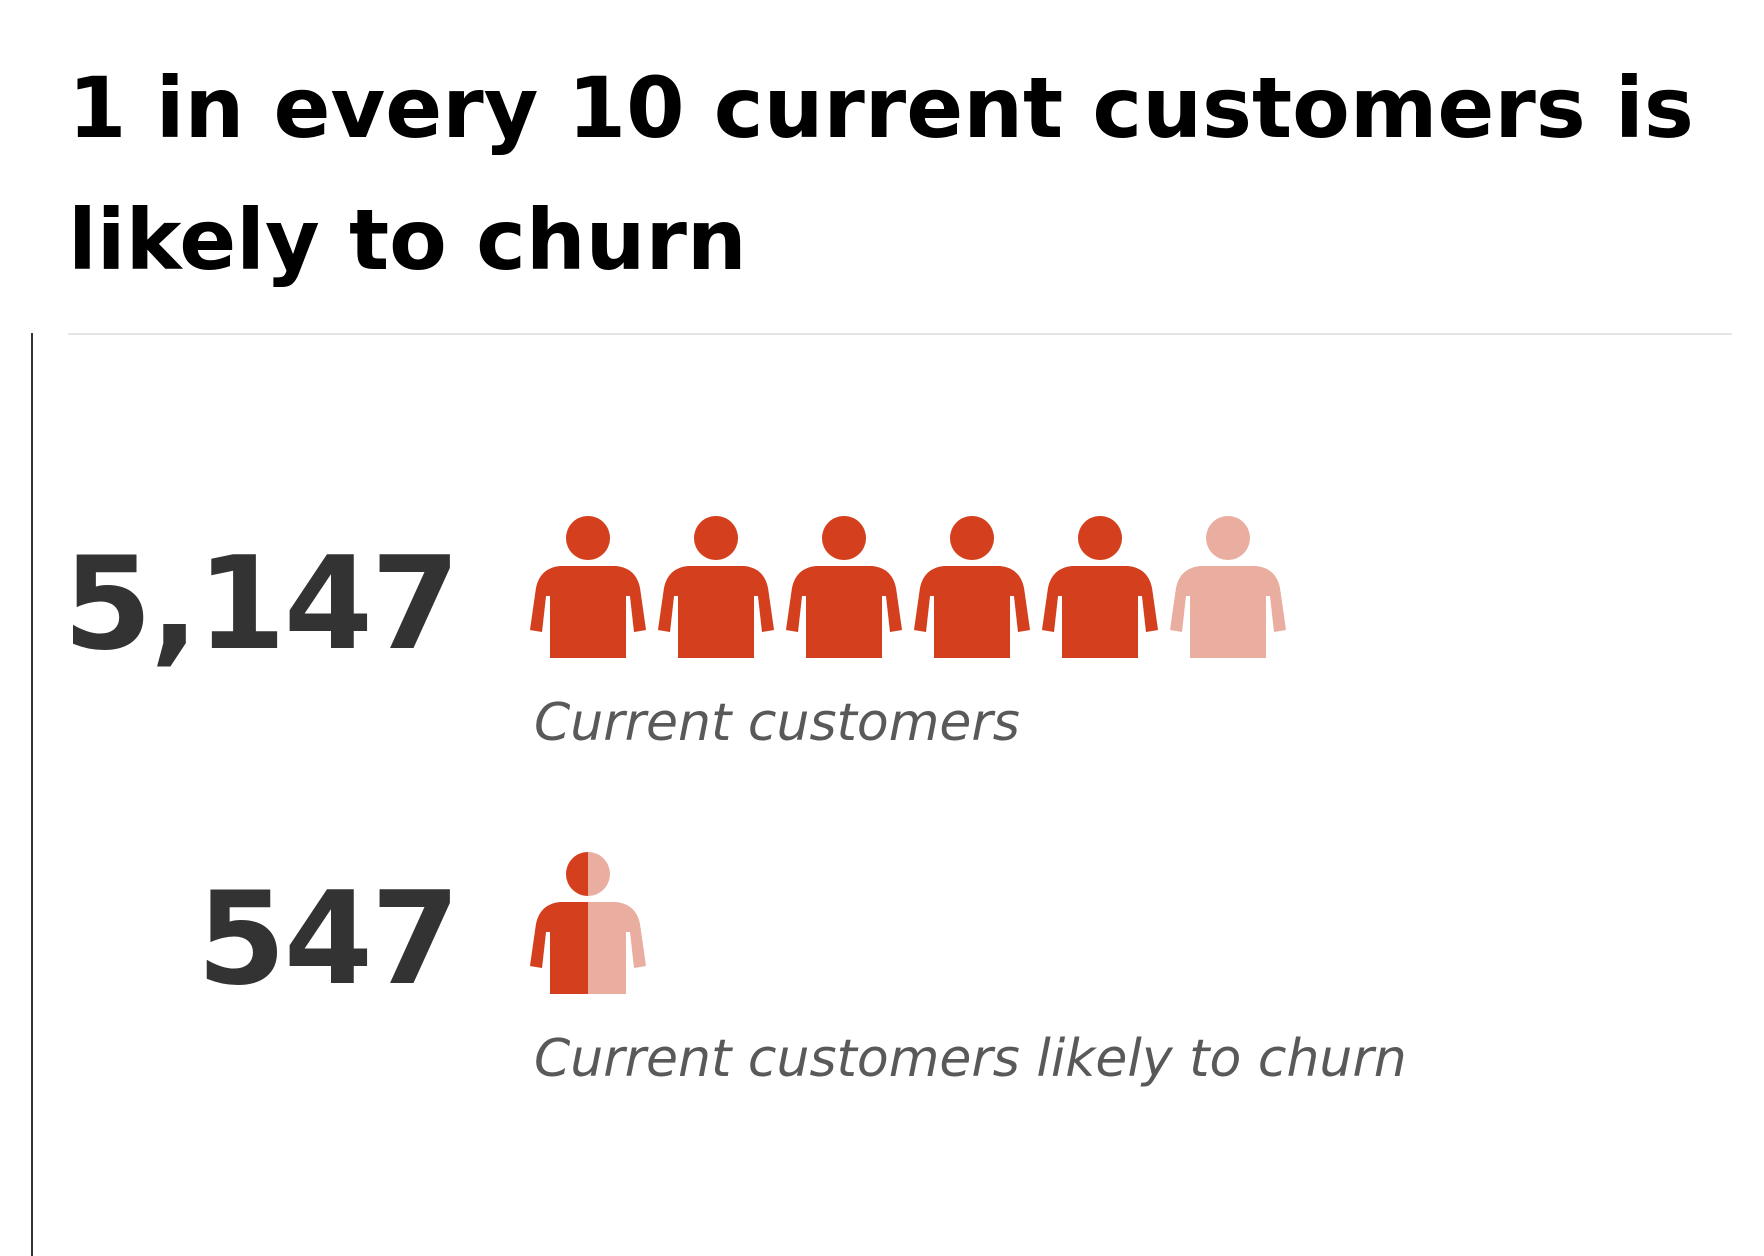 The width and height of the screenshot is (1764, 1256). I want to click on current-customers-label: Current customers, so click(777, 723).